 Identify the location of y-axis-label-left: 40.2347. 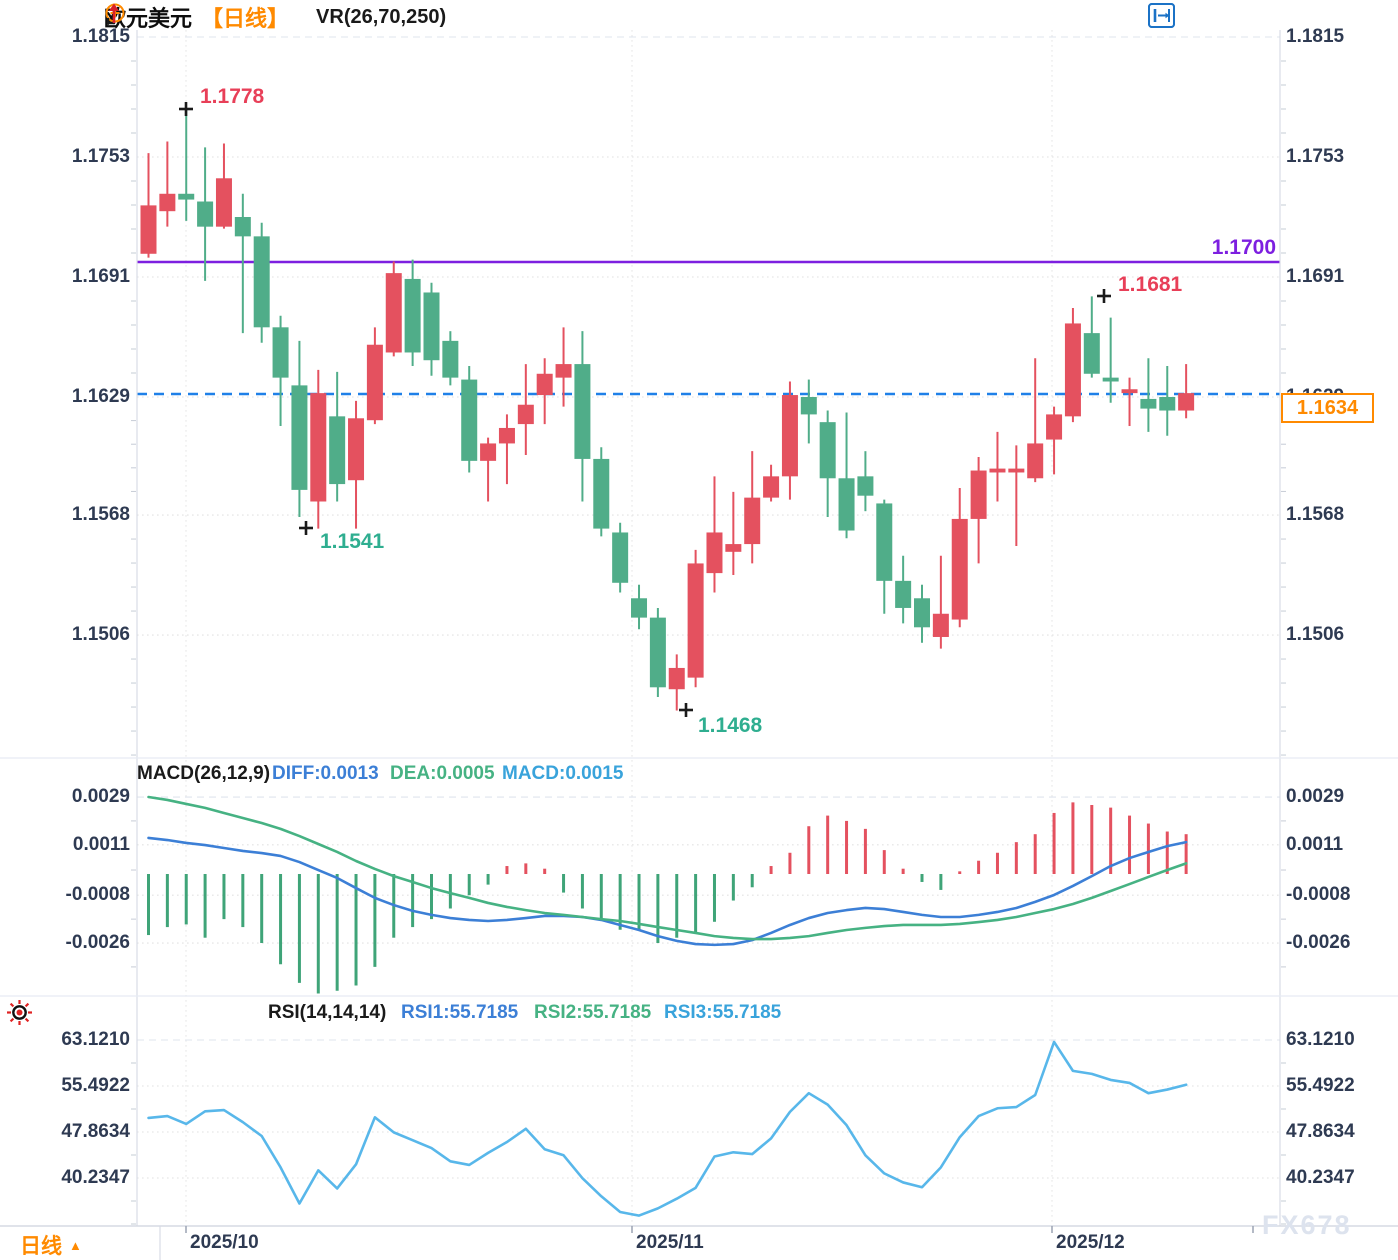
(95, 1177).